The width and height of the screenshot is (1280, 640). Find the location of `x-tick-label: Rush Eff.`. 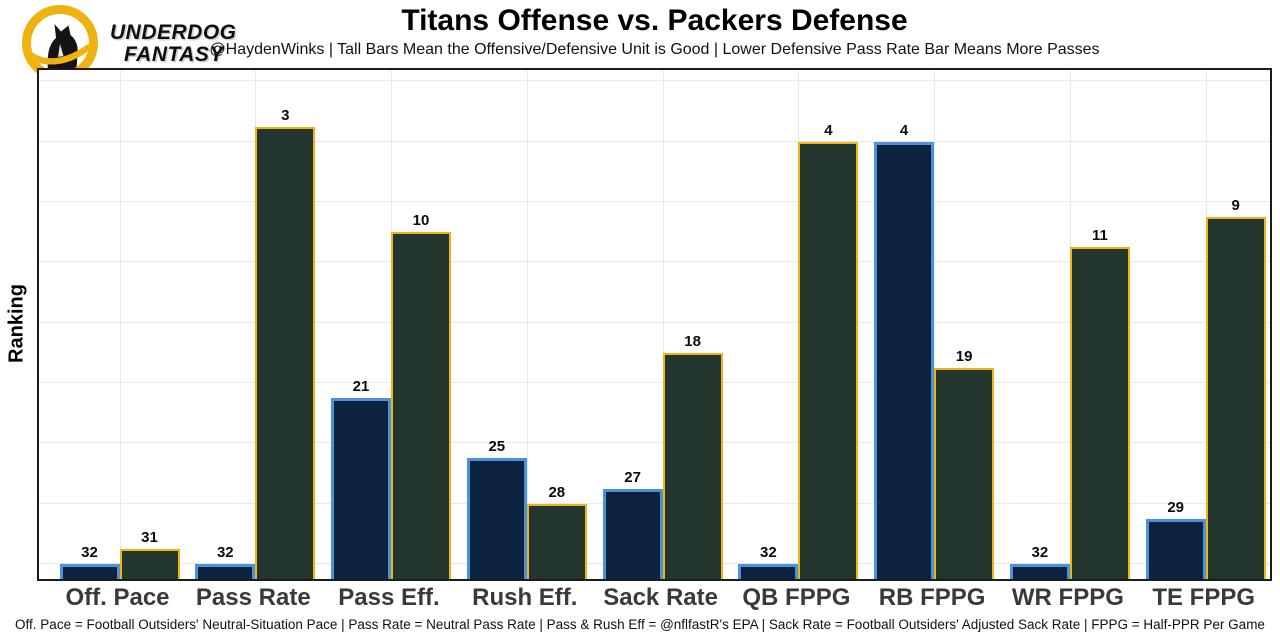

x-tick-label: Rush Eff. is located at coordinates (525, 597).